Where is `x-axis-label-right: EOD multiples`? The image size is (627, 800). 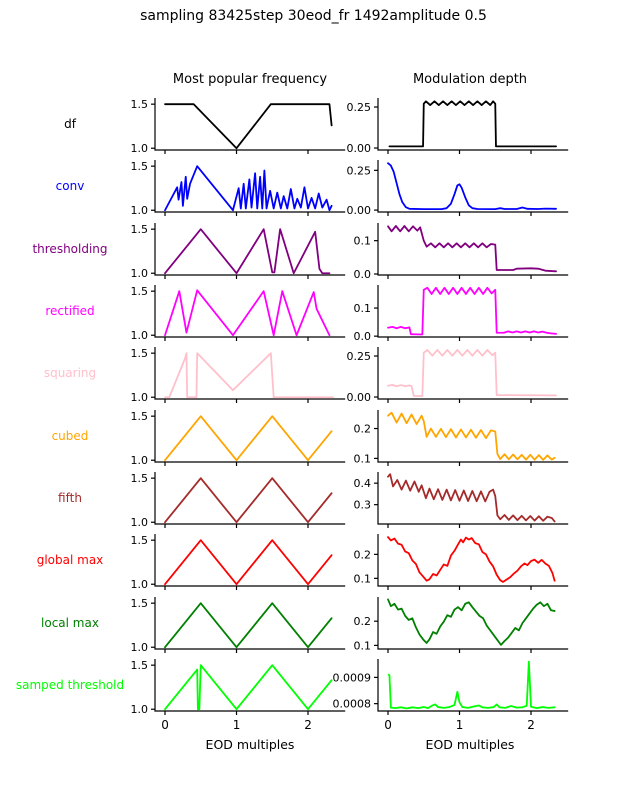 x-axis-label-right: EOD multiples is located at coordinates (470, 744).